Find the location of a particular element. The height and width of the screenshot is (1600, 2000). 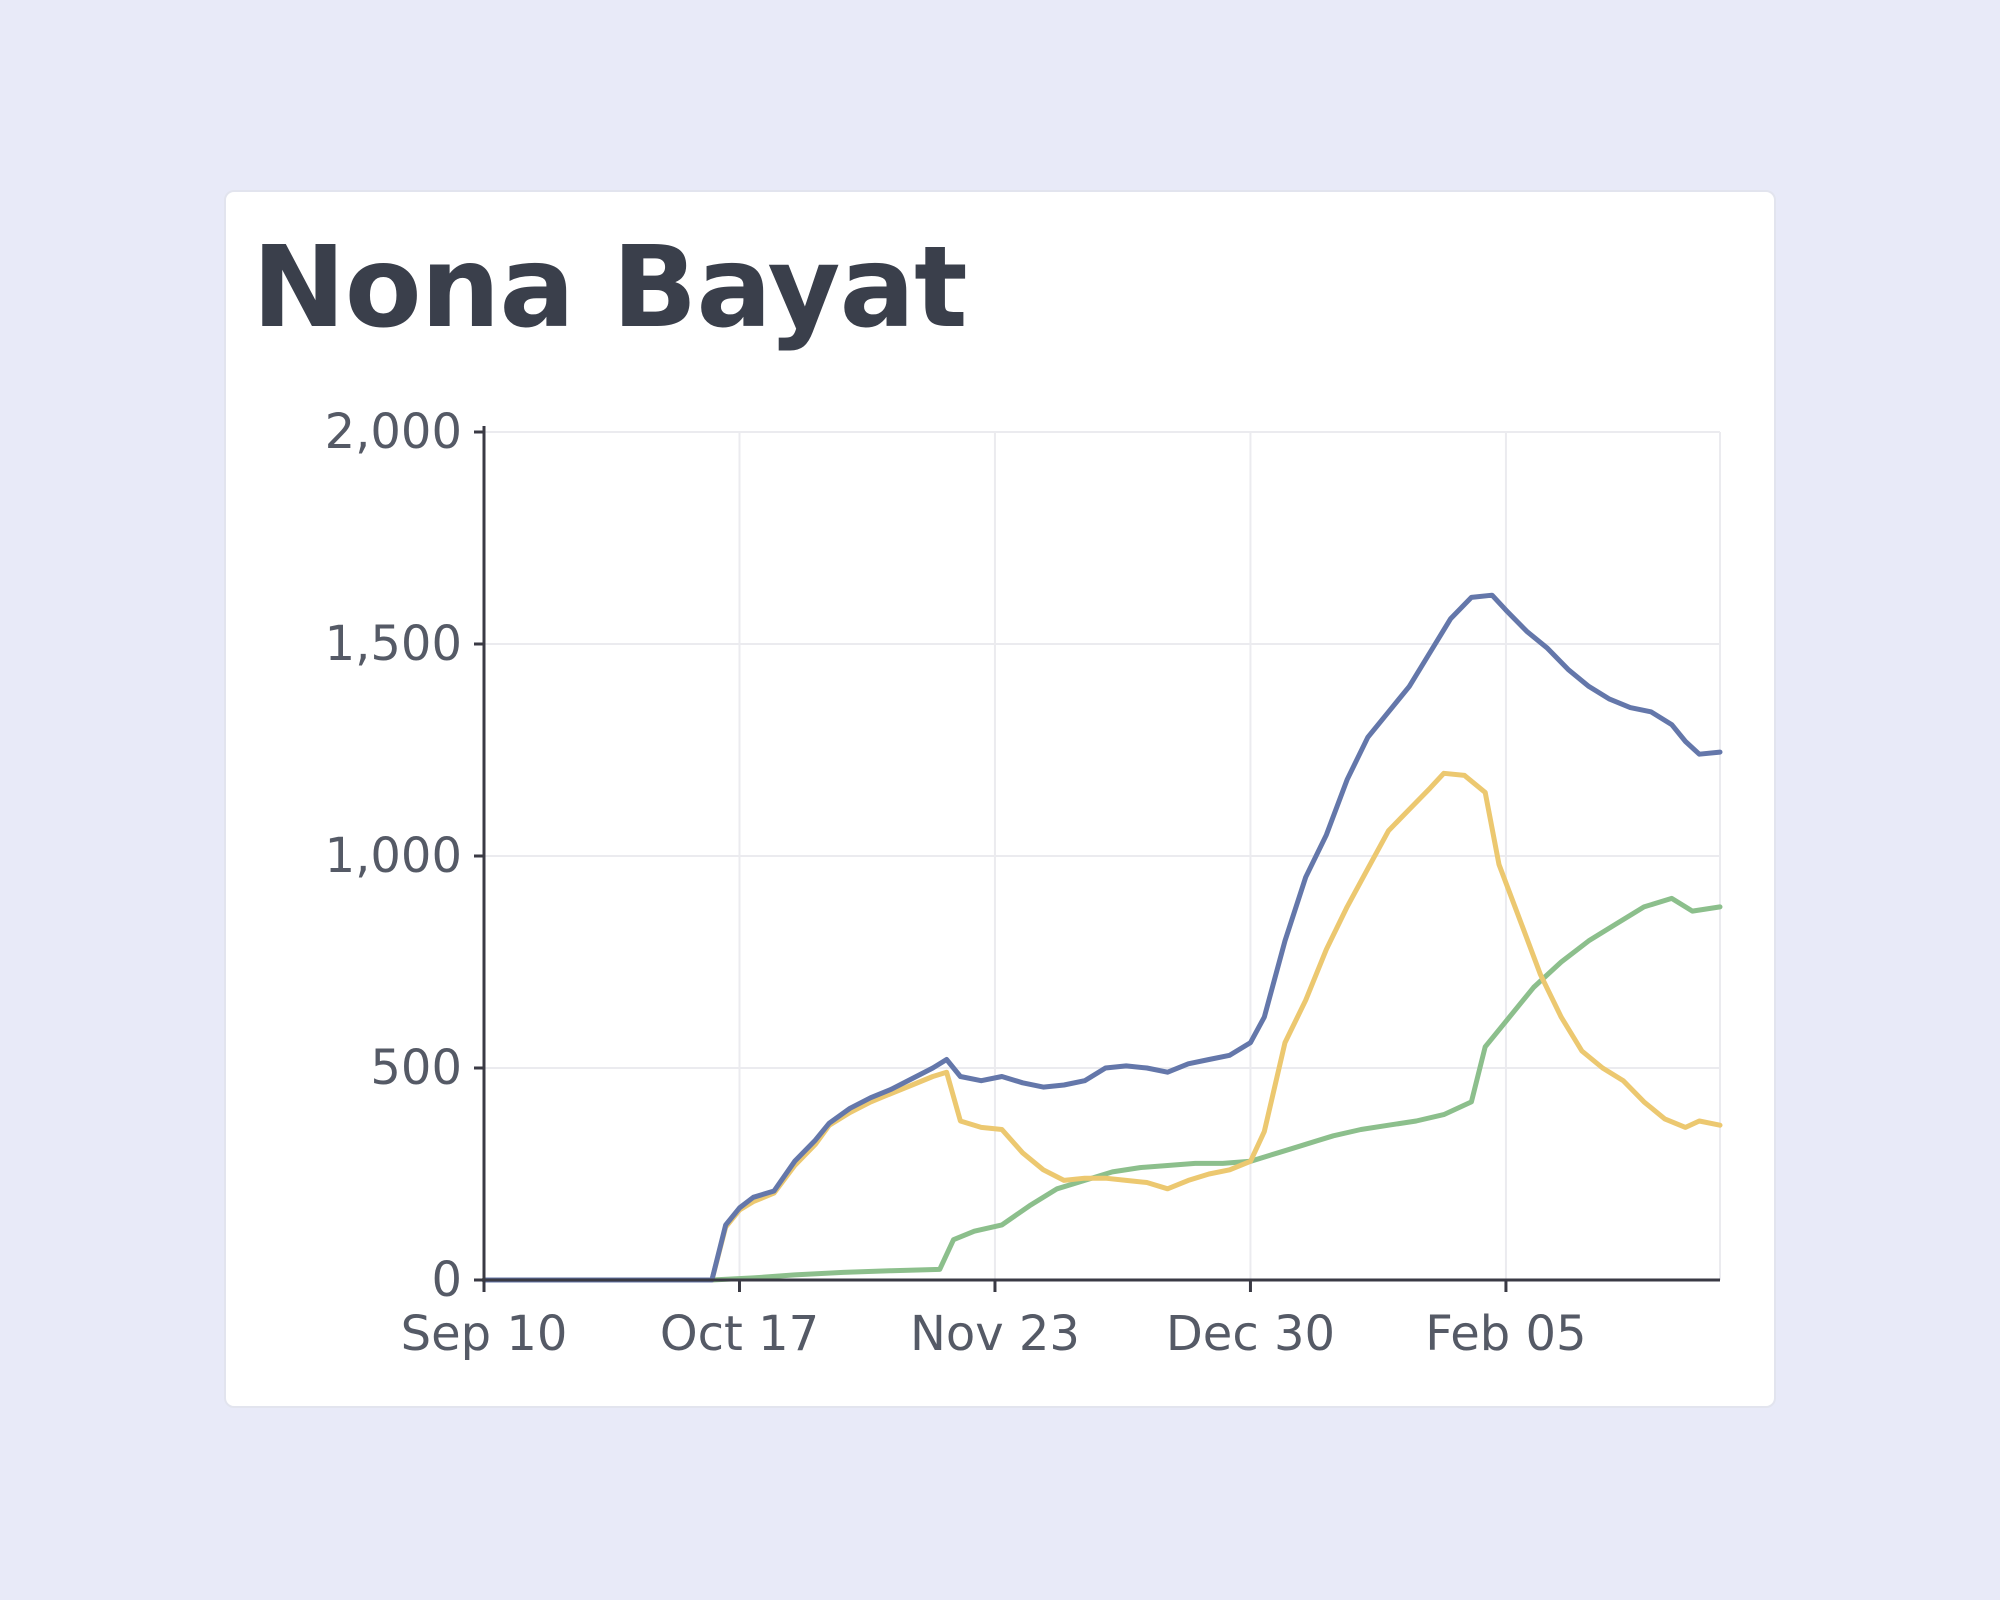

chart-title: Nona Bayat is located at coordinates (610, 288).